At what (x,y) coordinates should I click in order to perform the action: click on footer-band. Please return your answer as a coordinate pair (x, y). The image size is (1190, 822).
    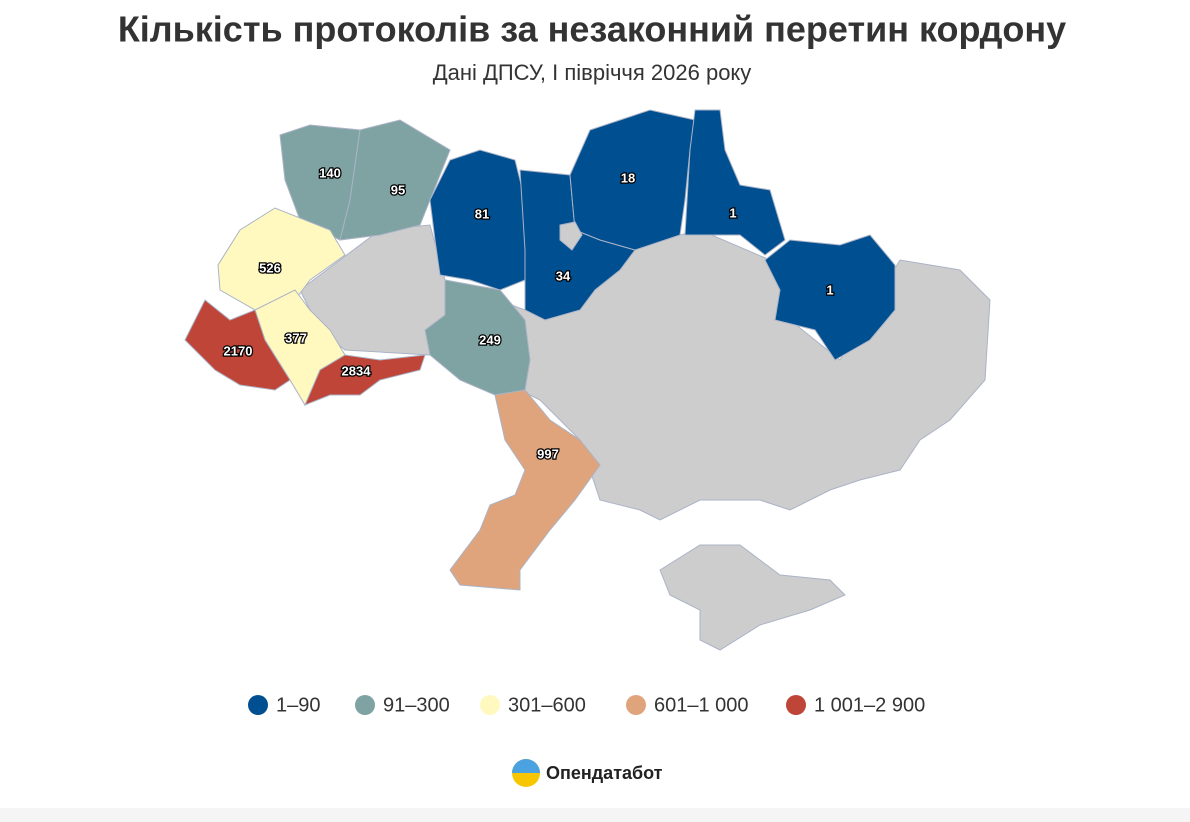
    Looking at the image, I should click on (595, 815).